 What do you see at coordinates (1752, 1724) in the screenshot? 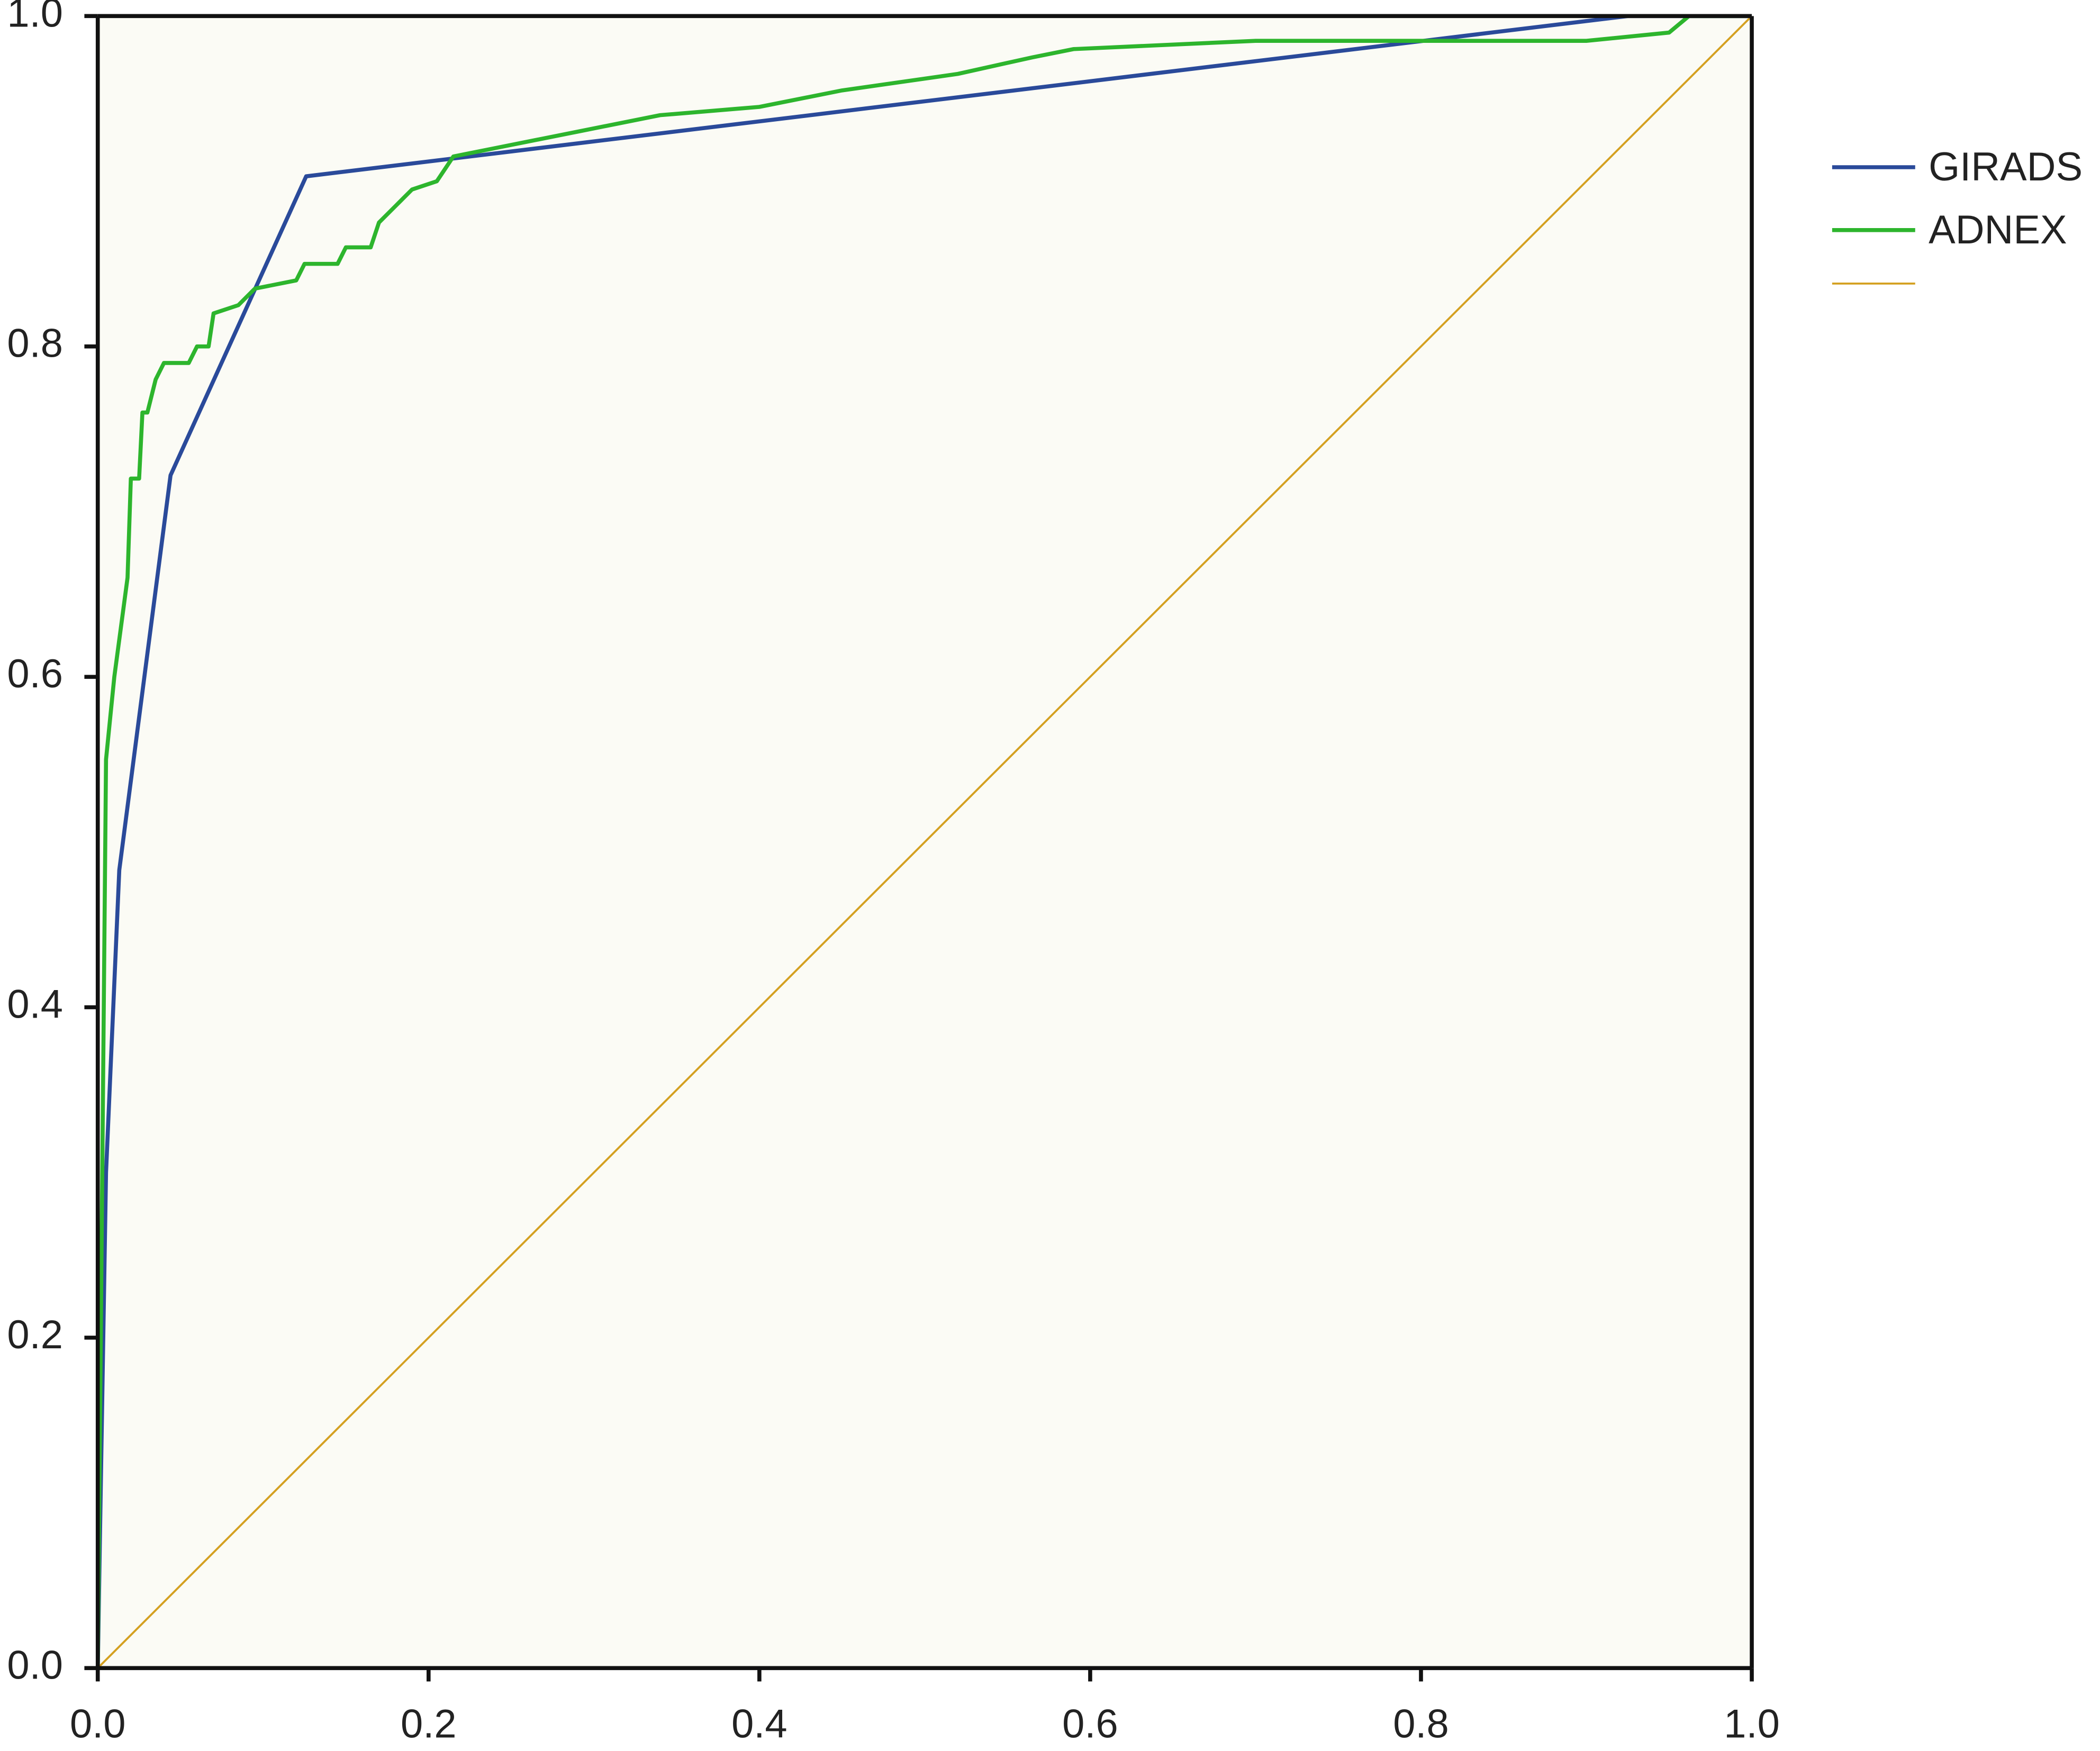
I see `x-tick-label: 1.0` at bounding box center [1752, 1724].